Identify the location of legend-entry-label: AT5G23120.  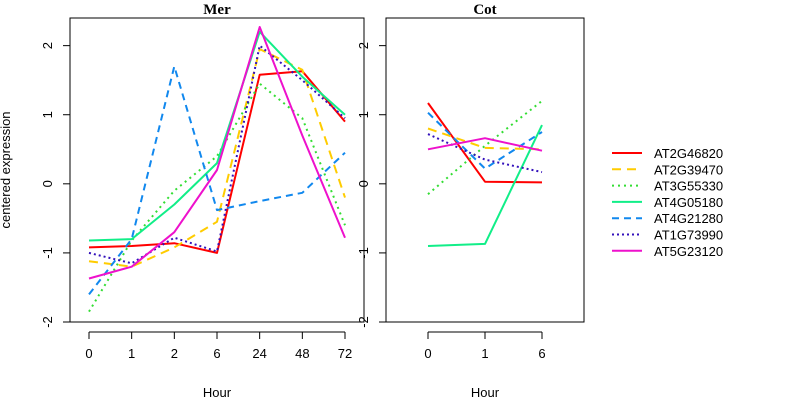
(688, 251).